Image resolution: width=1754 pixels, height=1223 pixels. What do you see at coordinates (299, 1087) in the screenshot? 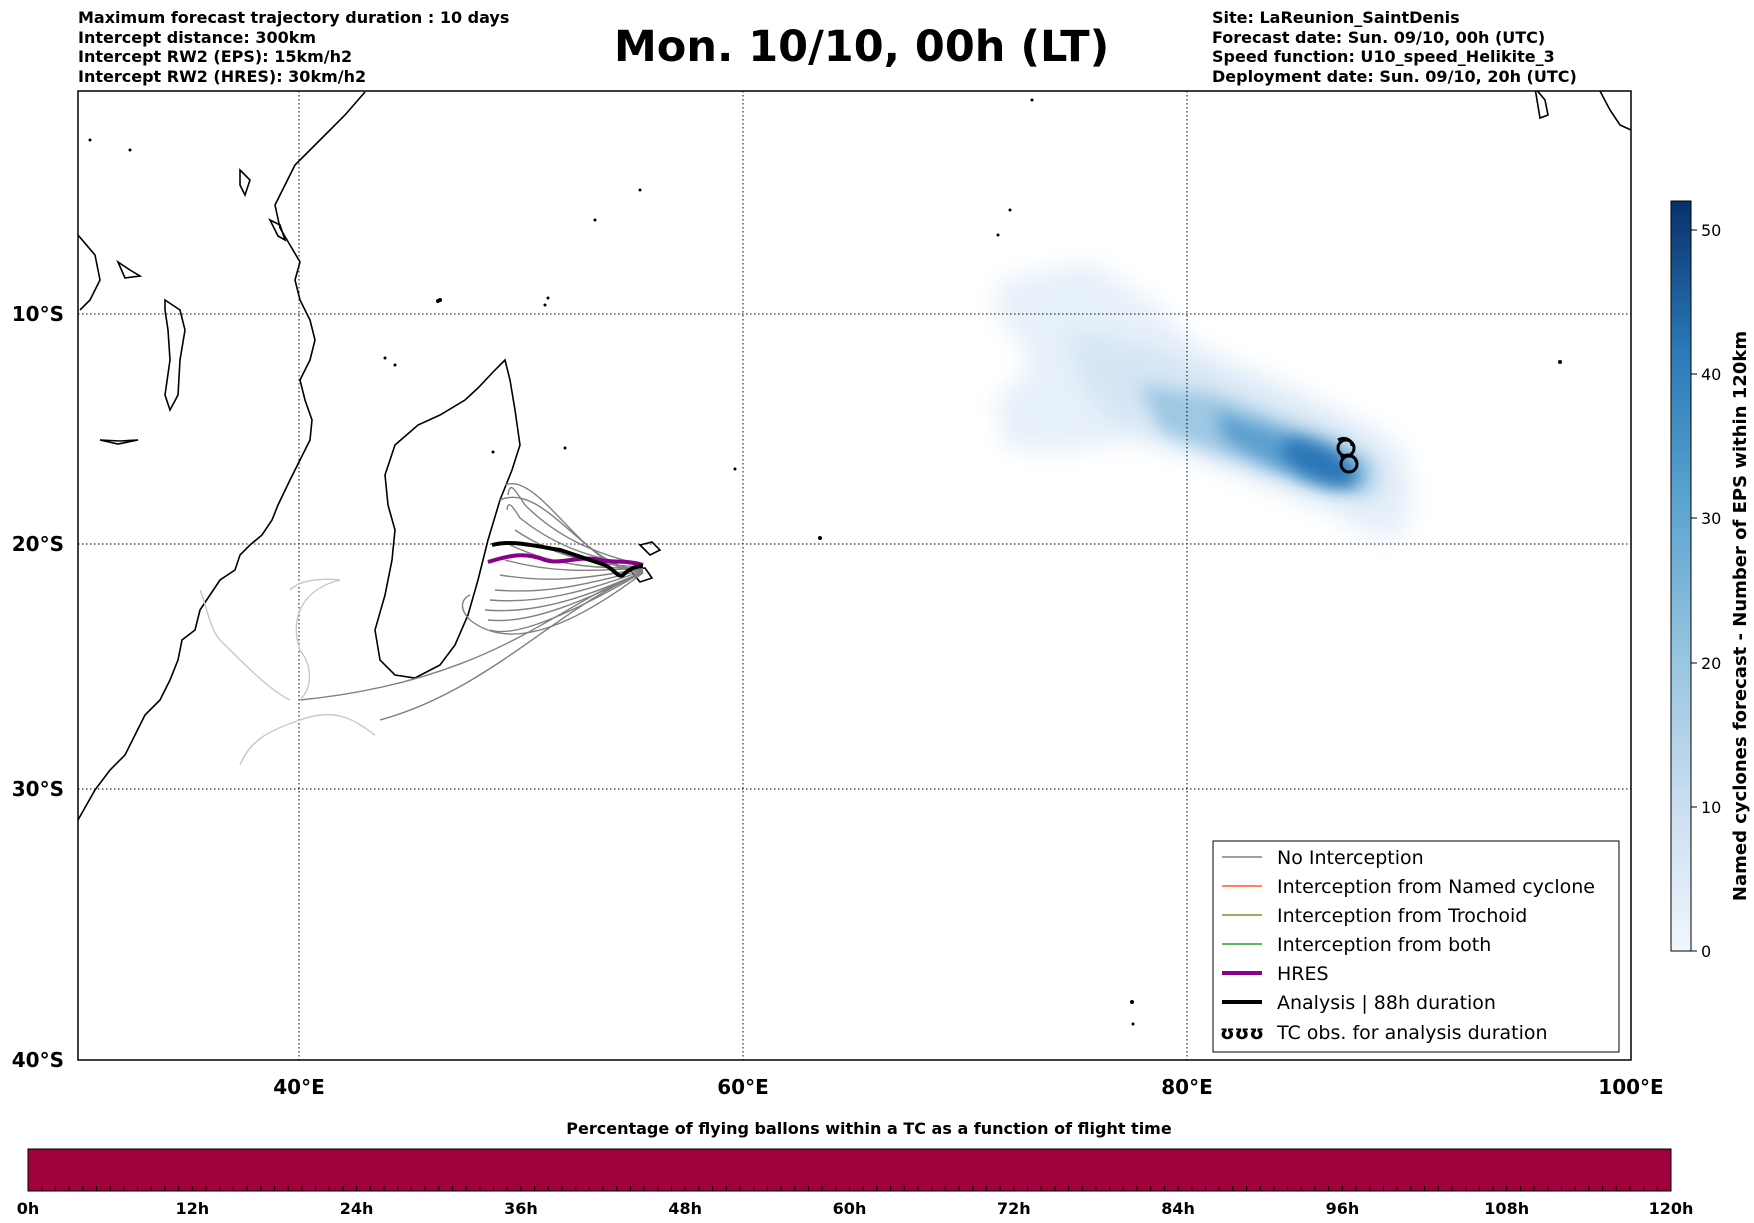
I see `x-tick-40e: 40°E` at bounding box center [299, 1087].